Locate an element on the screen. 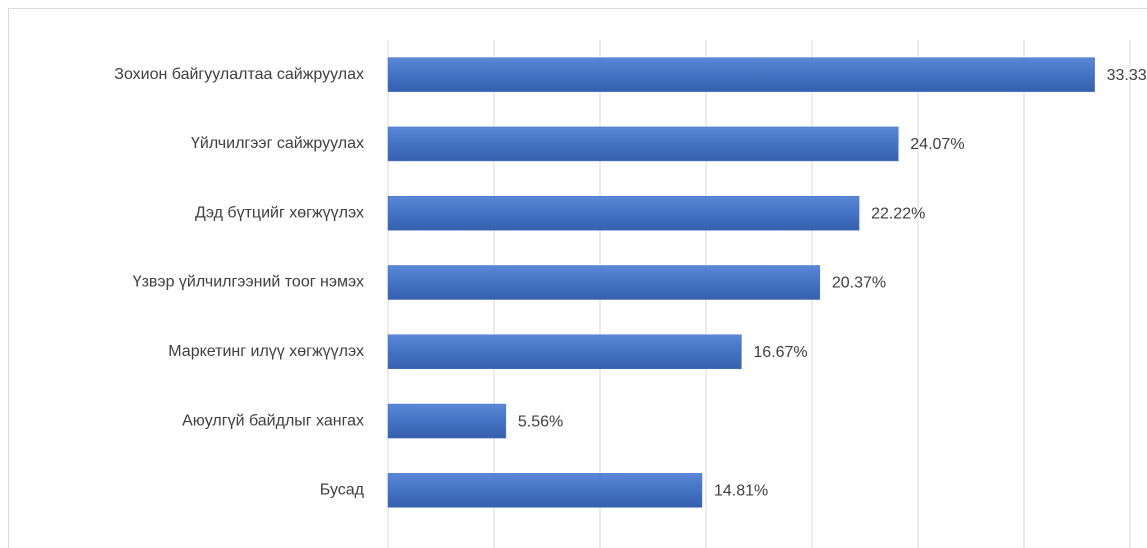 This screenshot has height=548, width=1147. y-tick-label: Үзвэр үйлчилгээний тоог нэмэх is located at coordinates (248, 282).